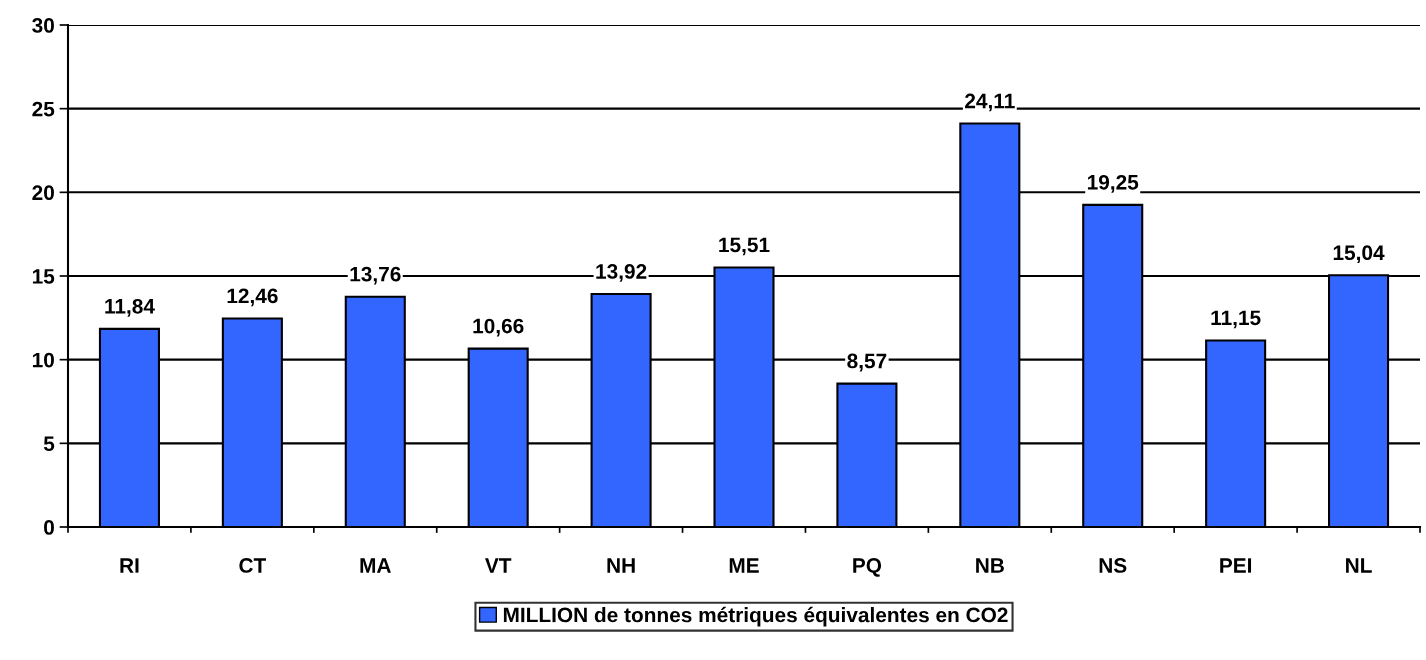 The image size is (1426, 660). Describe the element at coordinates (49, 444) in the screenshot. I see `y-tick-label: 5` at that location.